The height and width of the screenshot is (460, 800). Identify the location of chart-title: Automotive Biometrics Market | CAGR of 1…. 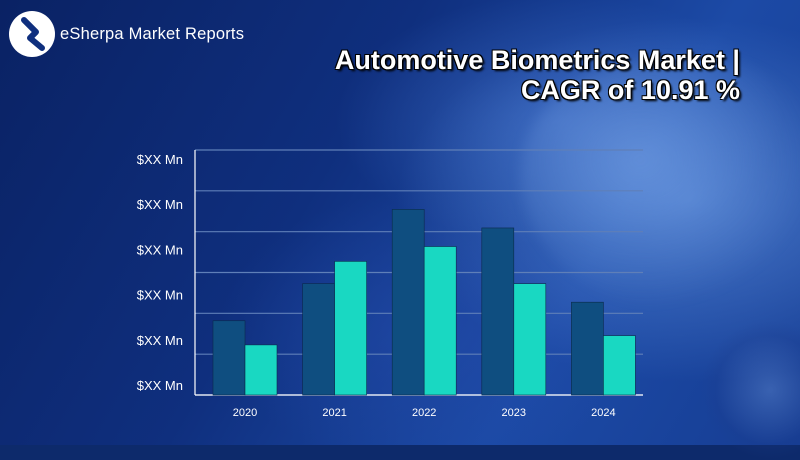
(537, 75).